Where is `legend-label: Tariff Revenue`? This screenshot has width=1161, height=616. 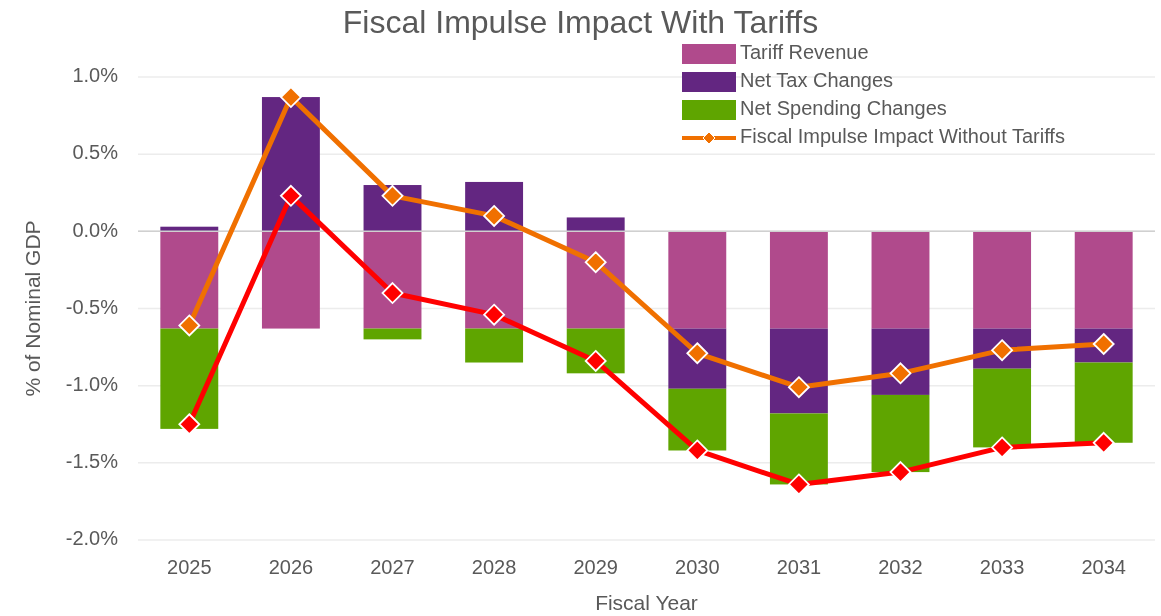 legend-label: Tariff Revenue is located at coordinates (804, 52).